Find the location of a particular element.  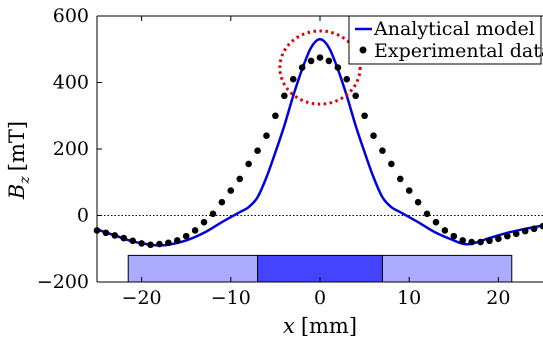

x-axis-symbol: x is located at coordinates (289, 326).